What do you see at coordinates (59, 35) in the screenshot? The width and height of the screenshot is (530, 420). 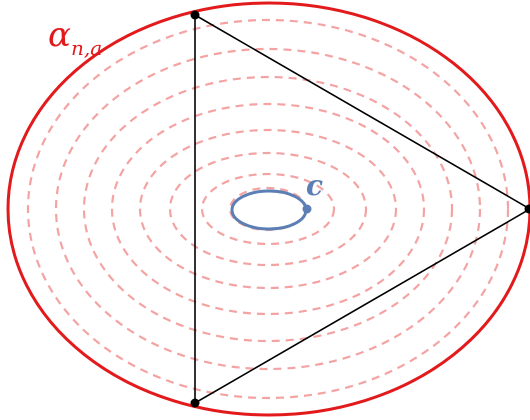 I see `alpha-label-base: α` at bounding box center [59, 35].